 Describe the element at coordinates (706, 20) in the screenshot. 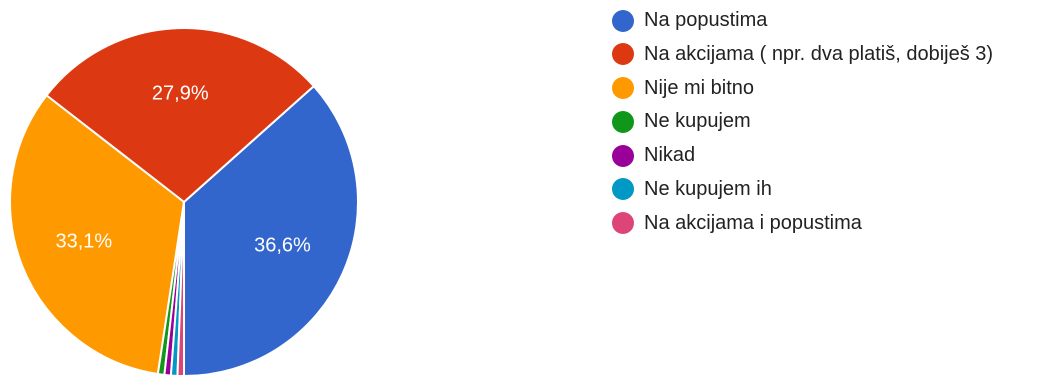

I see `legend-label: Na popustima` at that location.